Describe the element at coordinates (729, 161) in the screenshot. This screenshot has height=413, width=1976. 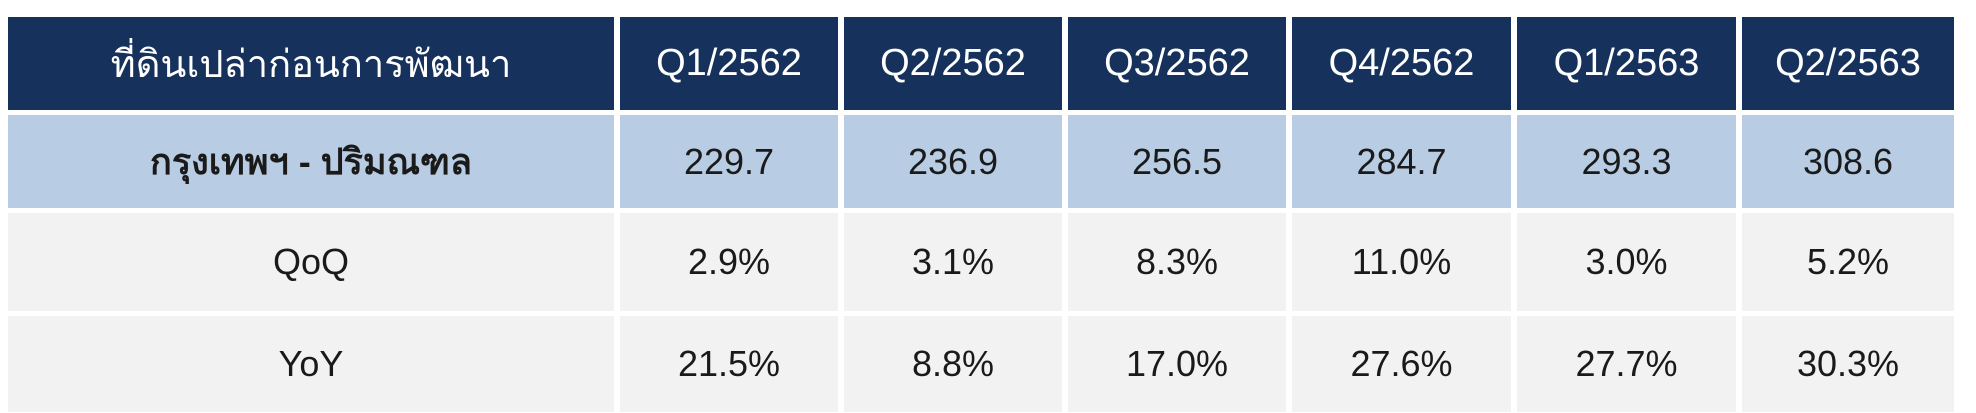
I see `table-cell: 229.7` at that location.